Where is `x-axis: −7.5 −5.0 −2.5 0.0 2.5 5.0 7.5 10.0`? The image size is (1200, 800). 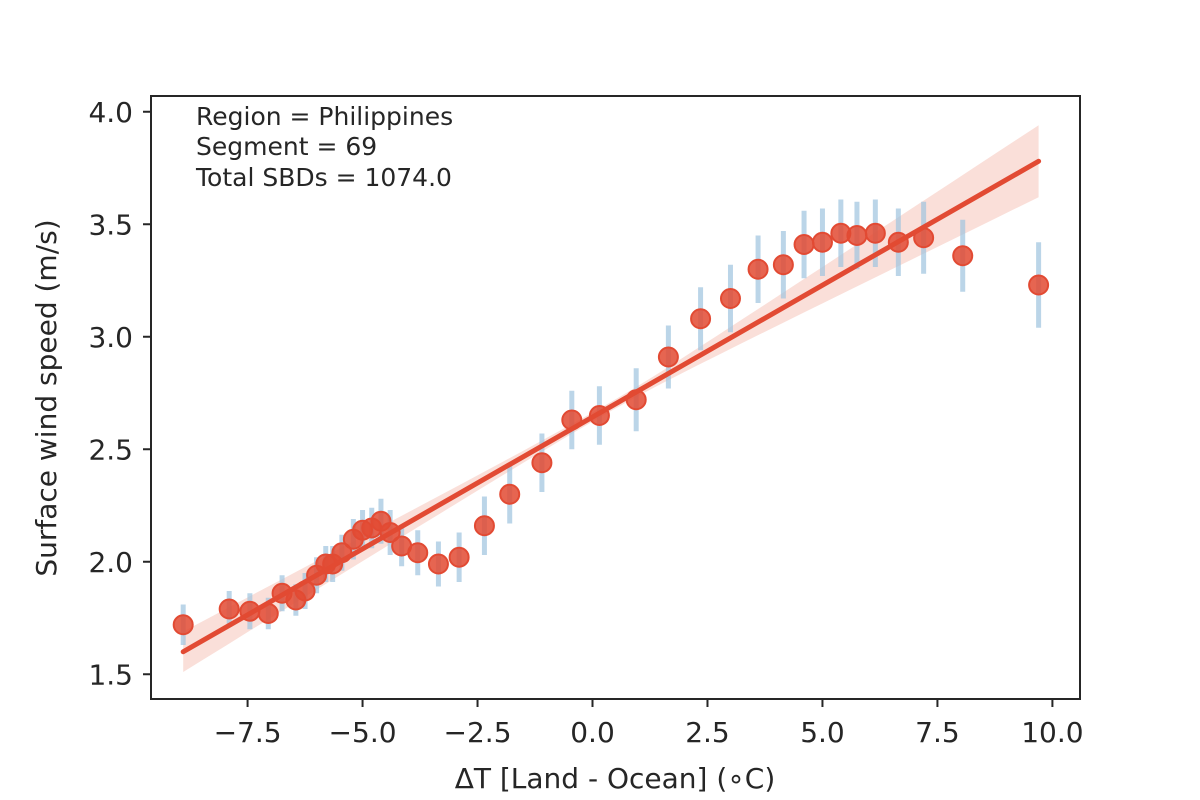
x-axis: −7.5 −5.0 −2.5 0.0 2.5 5.0 7.5 10.0 is located at coordinates (649, 724).